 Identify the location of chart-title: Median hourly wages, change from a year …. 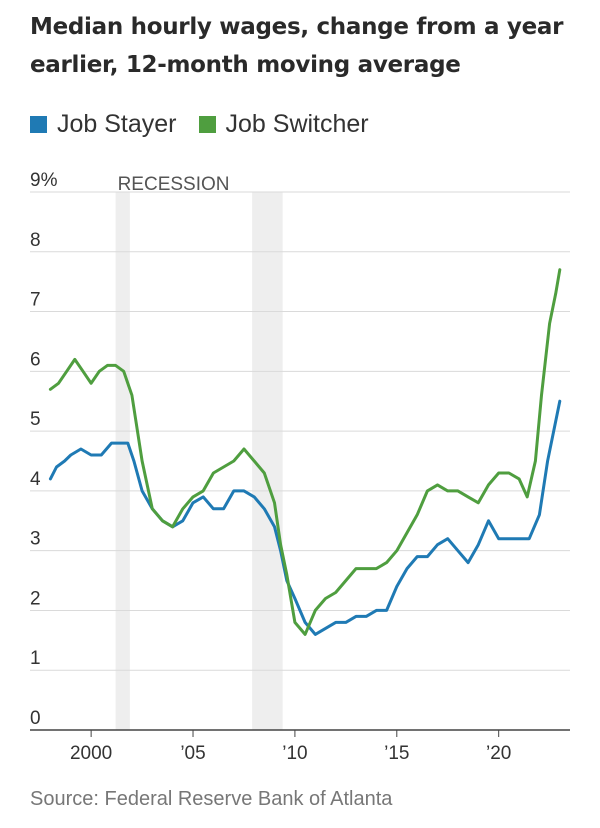
(297, 46).